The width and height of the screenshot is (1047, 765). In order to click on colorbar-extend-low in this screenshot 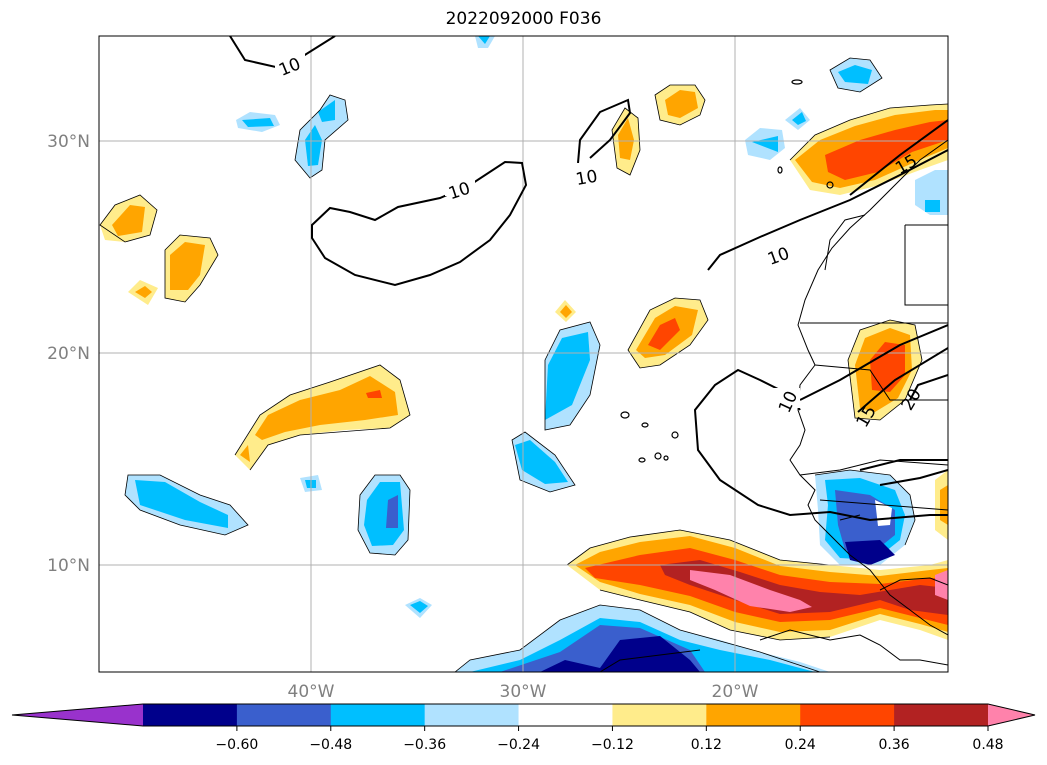, I will do `click(77, 715)`.